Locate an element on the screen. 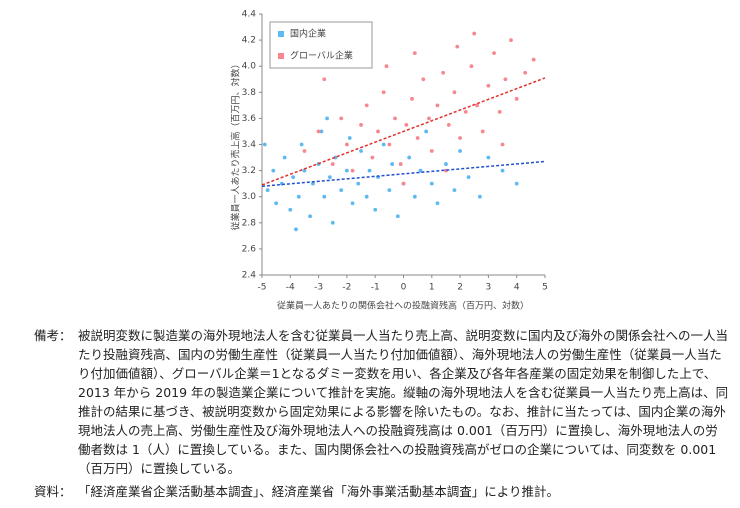  y-tick-label: 3.8 is located at coordinates (249, 93).